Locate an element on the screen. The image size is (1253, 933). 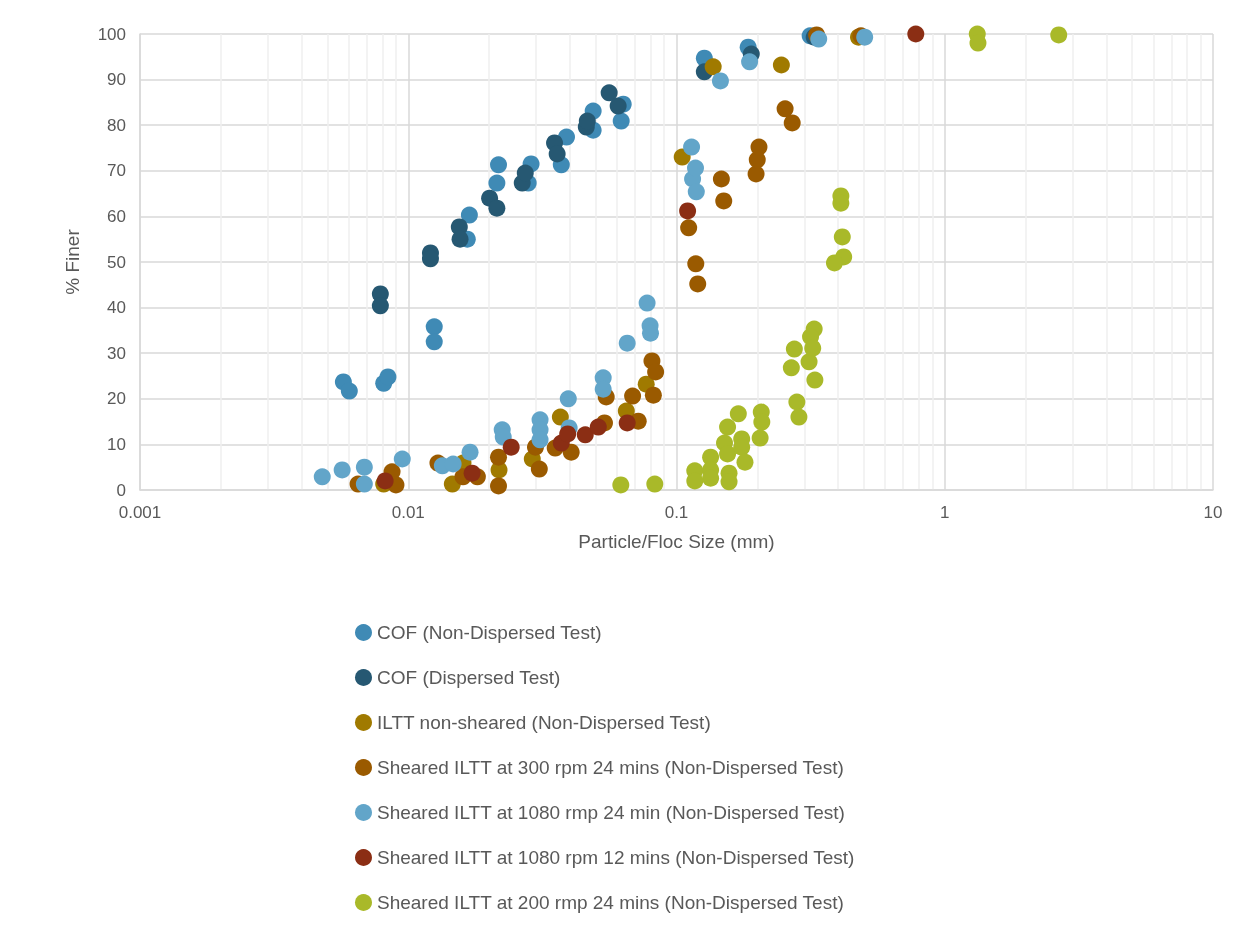
x-axis-title: Particle/Floc Size (mm) is located at coordinates (676, 541).